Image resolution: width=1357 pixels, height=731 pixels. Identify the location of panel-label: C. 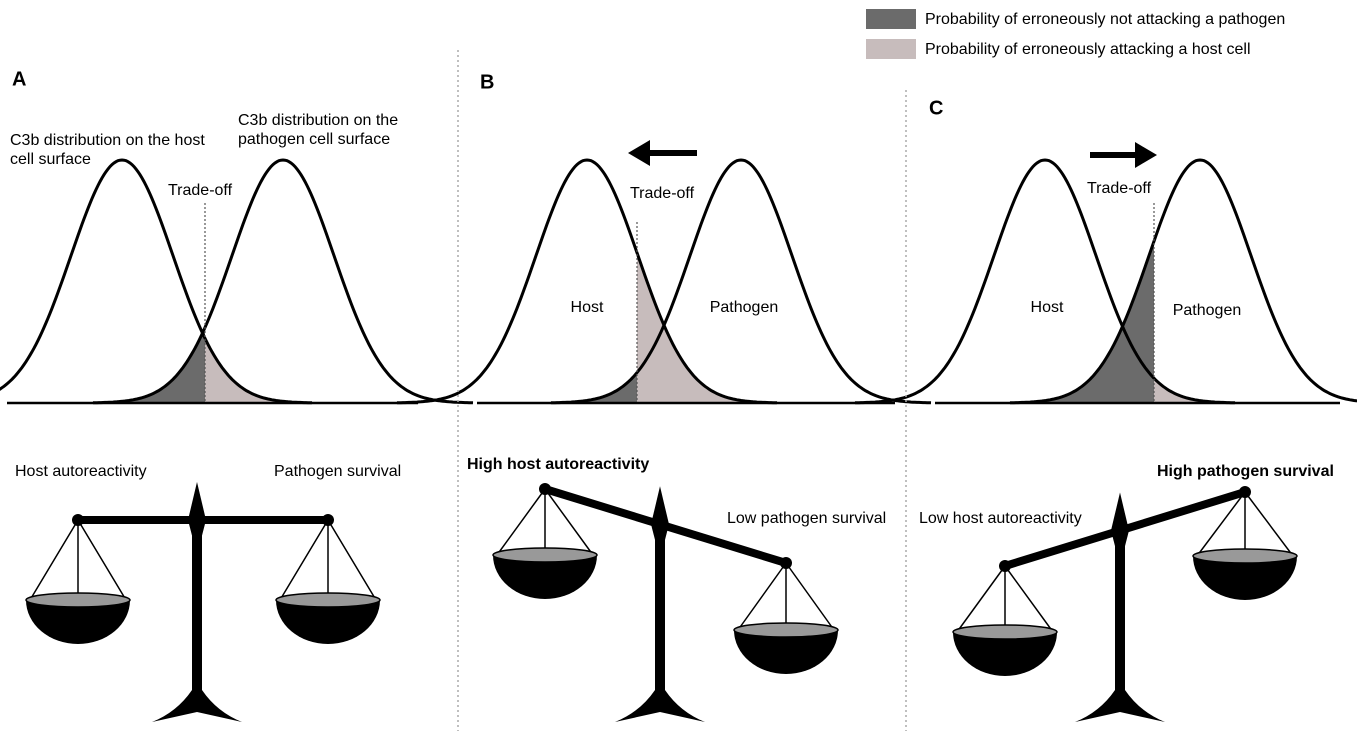
(936, 108).